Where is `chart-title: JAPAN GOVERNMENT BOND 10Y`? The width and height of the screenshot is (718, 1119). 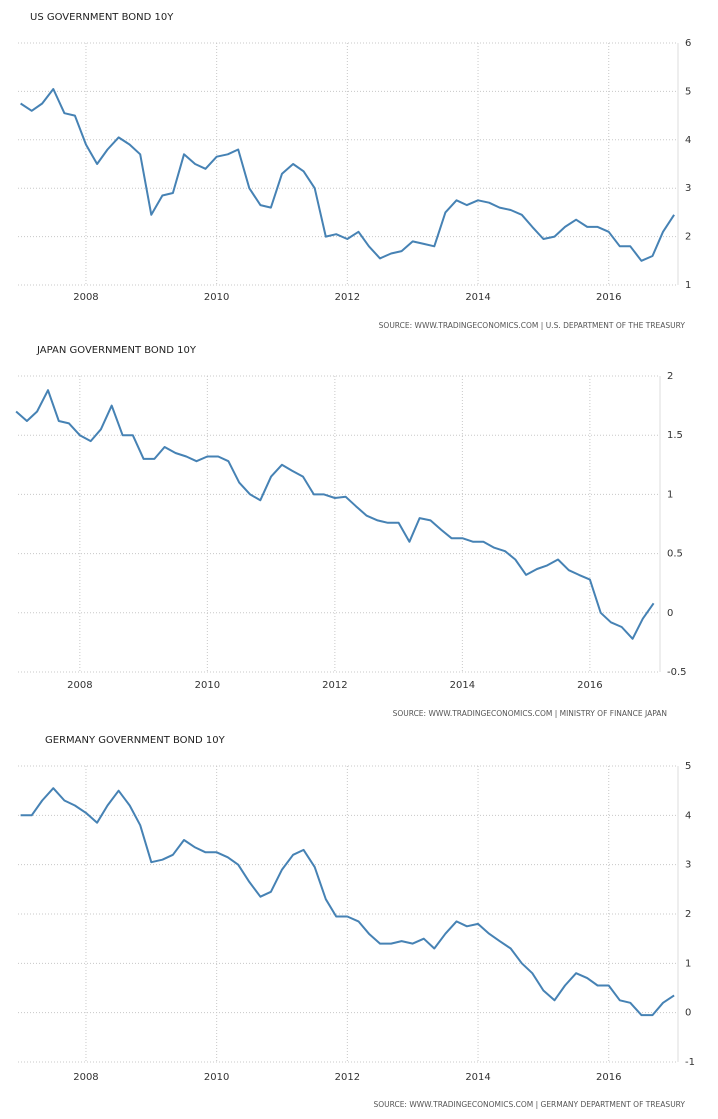 chart-title: JAPAN GOVERNMENT BOND 10Y is located at coordinates (116, 350).